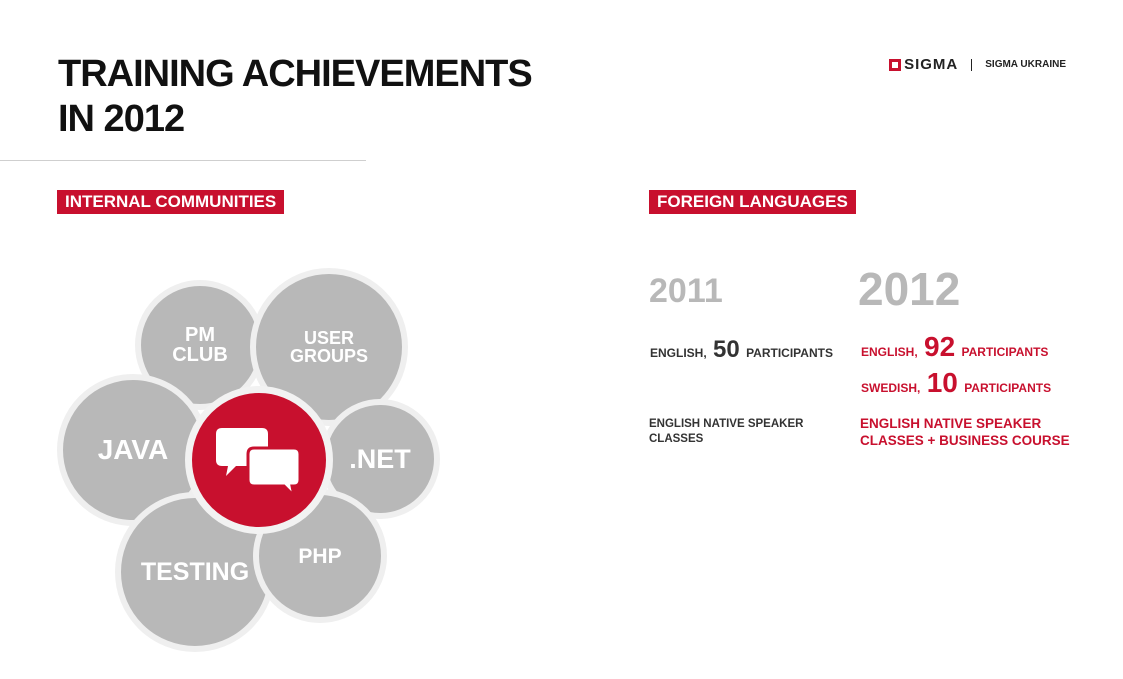  I want to click on dotnet-bubble: .NET, so click(380, 459).